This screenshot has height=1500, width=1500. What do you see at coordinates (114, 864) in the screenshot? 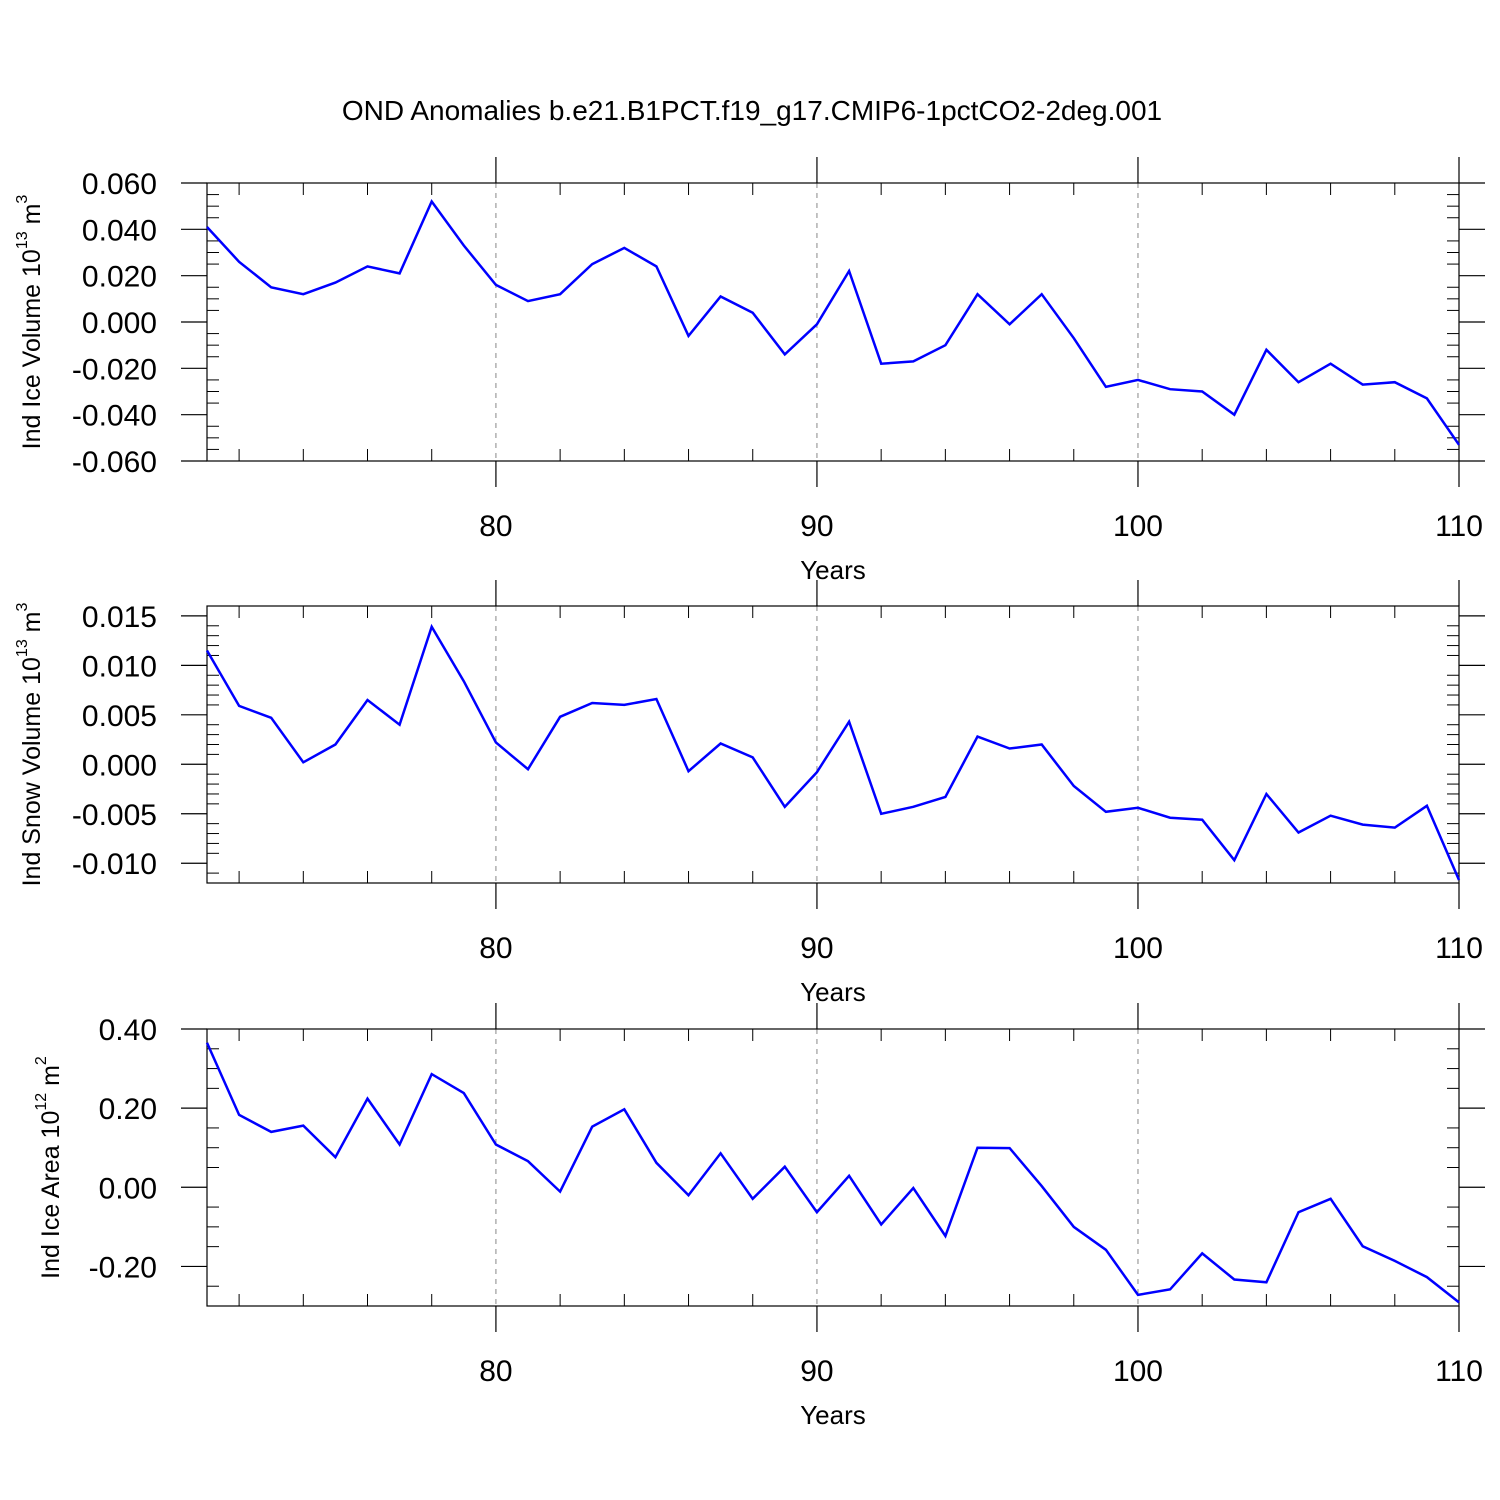
I see `y-tick-label: -0.010` at bounding box center [114, 864].